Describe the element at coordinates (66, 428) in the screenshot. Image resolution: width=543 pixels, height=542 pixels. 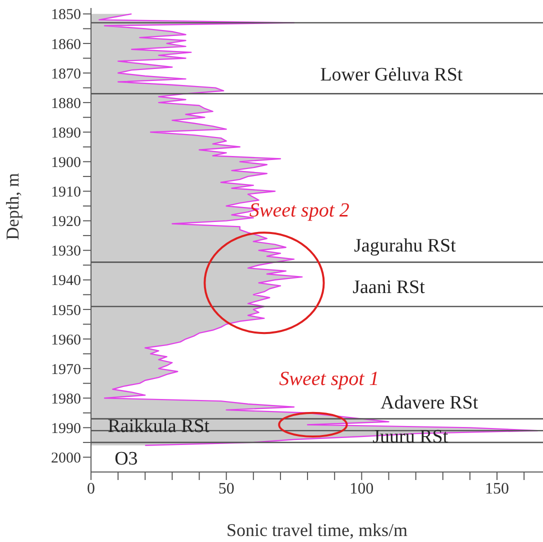
I see `y-tick-label: 1990` at that location.